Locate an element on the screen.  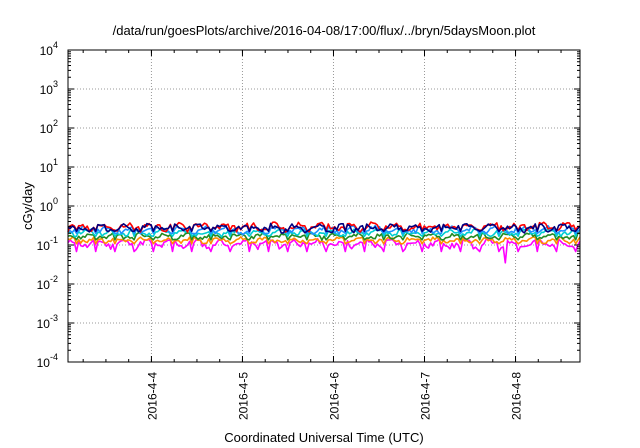
x-tick-label: 2016-4-8 is located at coordinates (517, 396).